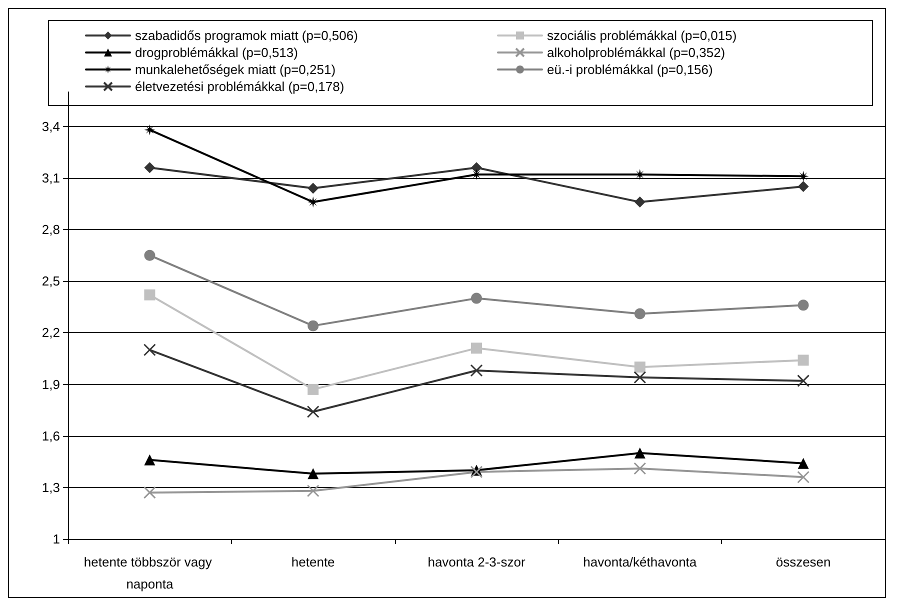 This screenshot has height=604, width=898. Describe the element at coordinates (51, 332) in the screenshot. I see `y-tick-label: 2,2` at that location.